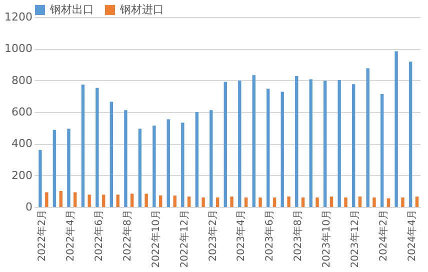 Image resolution: width=428 pixels, height=272 pixels. What do you see at coordinates (22, 175) in the screenshot?
I see `y-tick-label: 200` at bounding box center [22, 175].